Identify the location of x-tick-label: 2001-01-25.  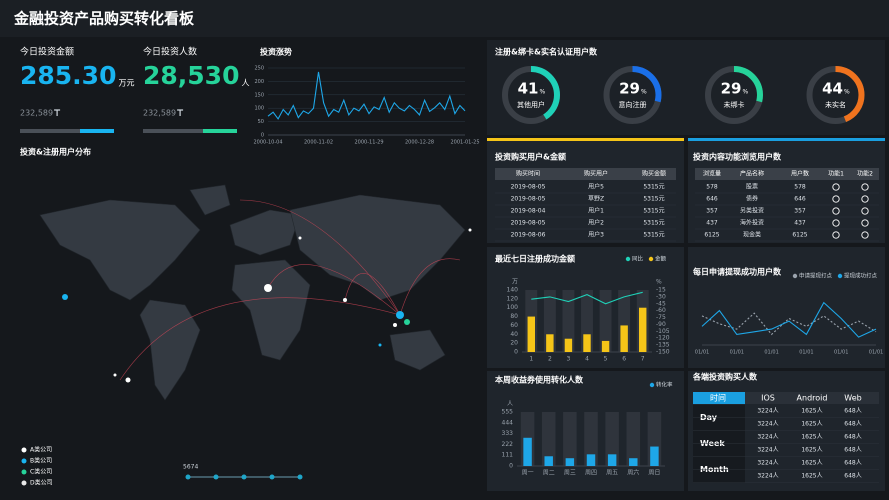
(464, 143).